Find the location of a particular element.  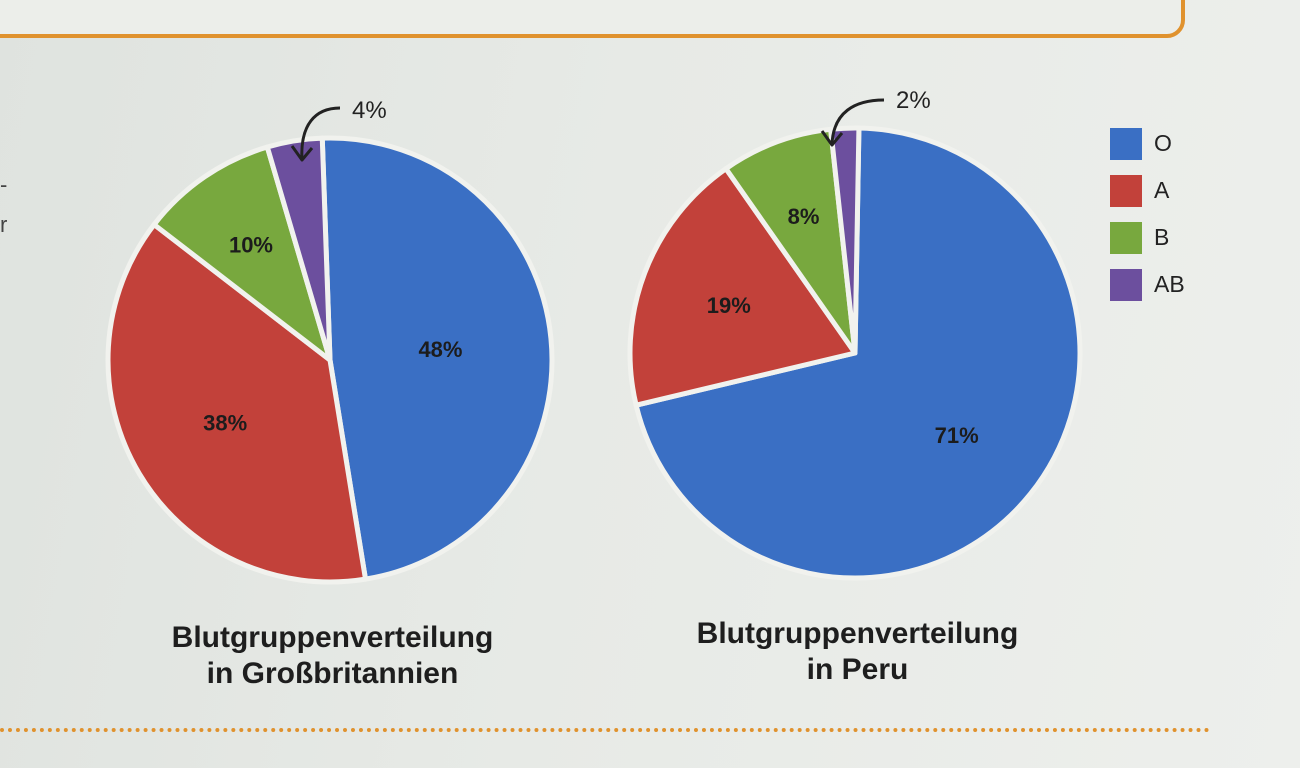

pie-label-a: 19% is located at coordinates (729, 305).